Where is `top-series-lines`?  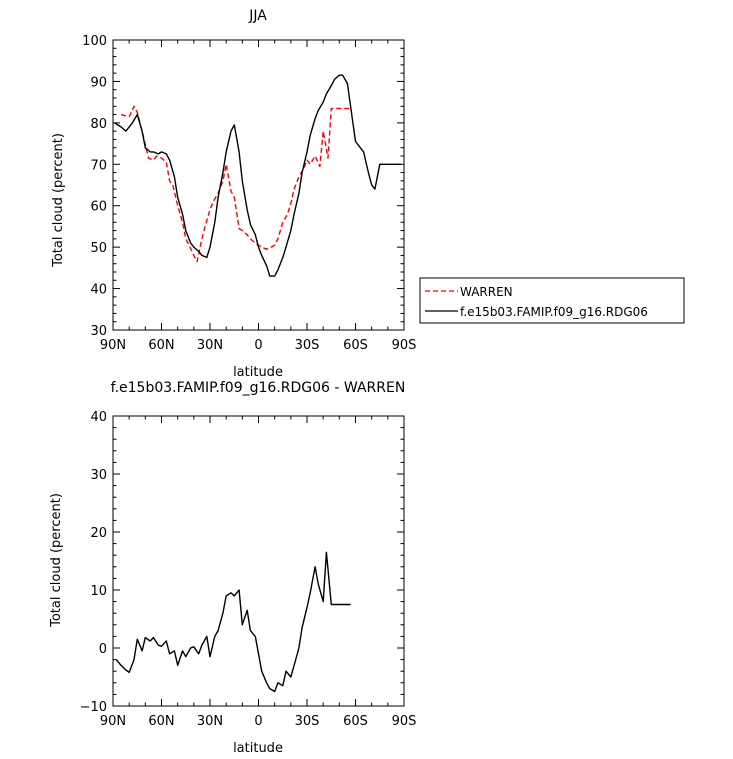
top-series-lines is located at coordinates (257, 175).